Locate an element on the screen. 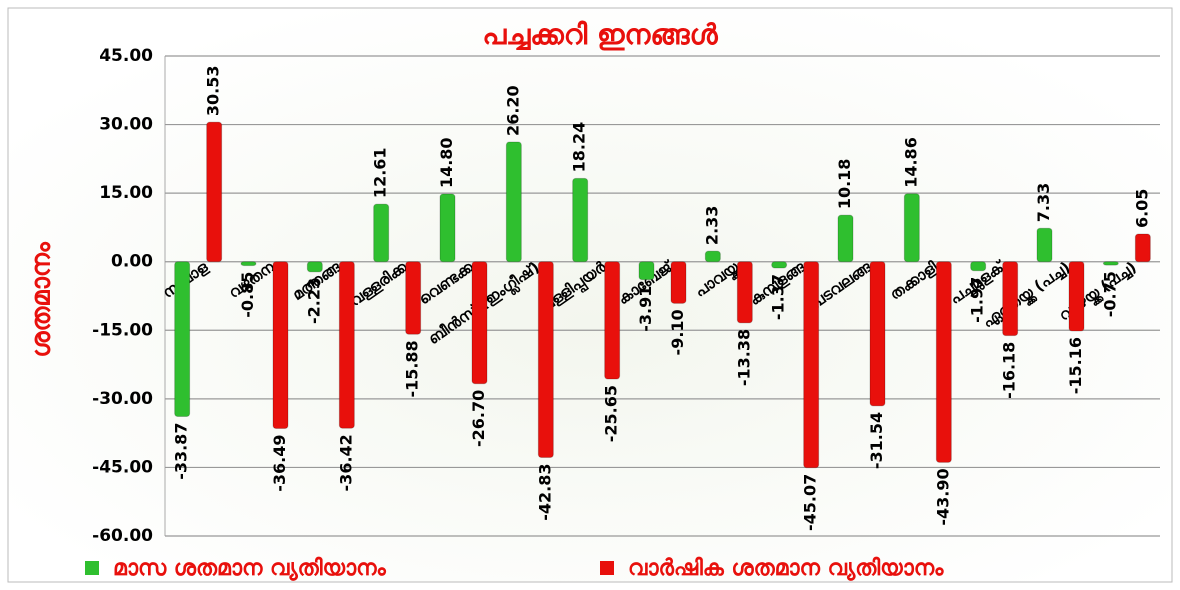 This screenshot has width=1180, height=590. y-tick-label: -30.00 is located at coordinates (122, 399).